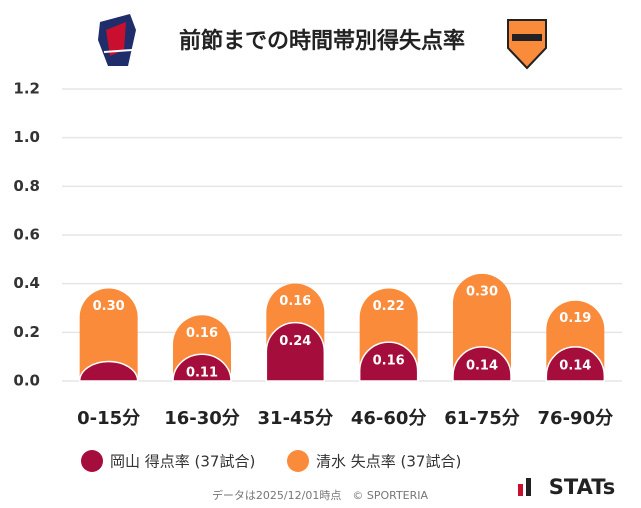  What do you see at coordinates (26, 332) in the screenshot?
I see `y-tick-label: 0.2` at bounding box center [26, 332].